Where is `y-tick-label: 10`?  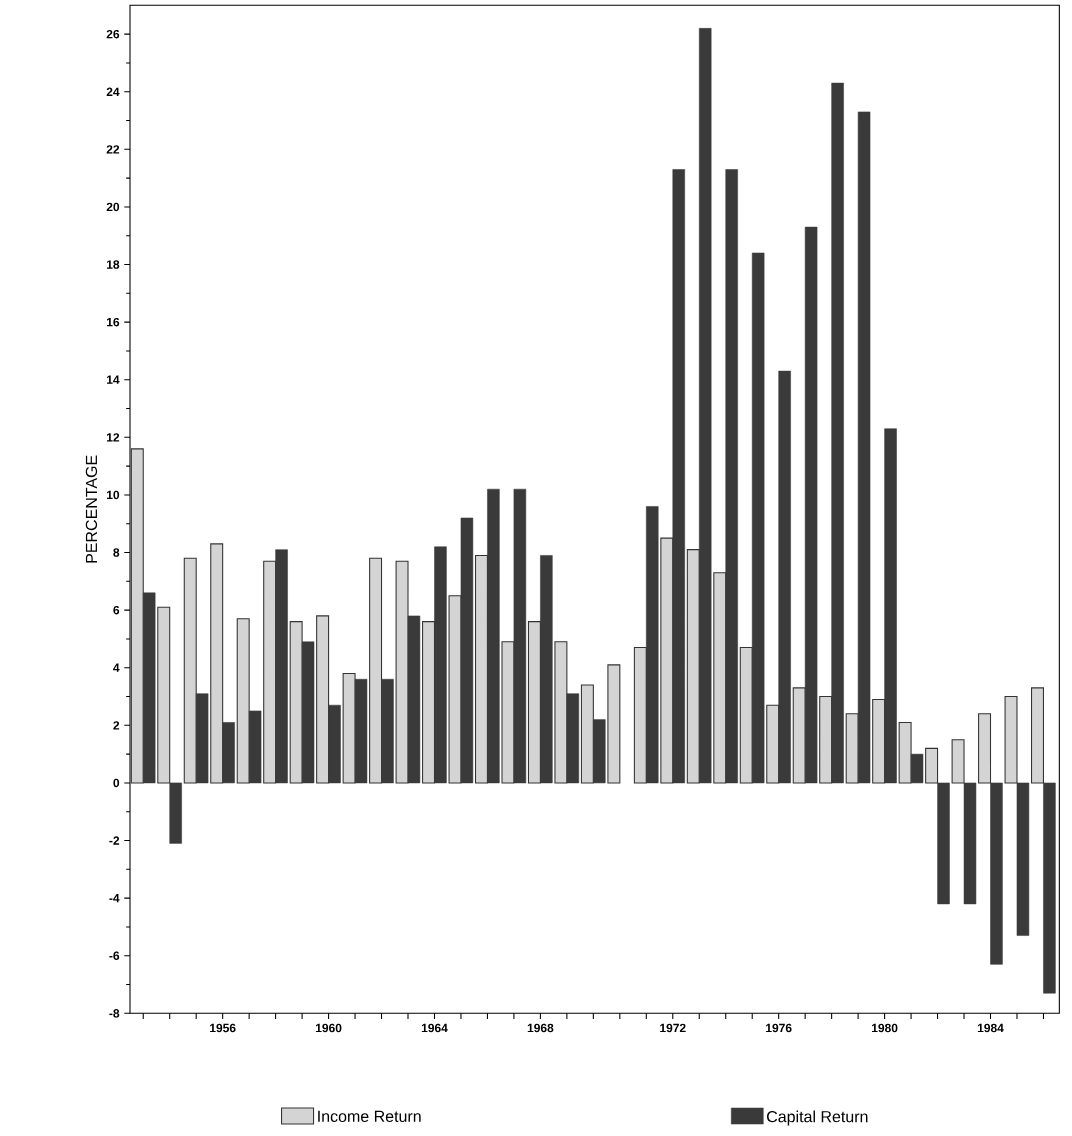 y-tick-label: 10 is located at coordinates (113, 495).